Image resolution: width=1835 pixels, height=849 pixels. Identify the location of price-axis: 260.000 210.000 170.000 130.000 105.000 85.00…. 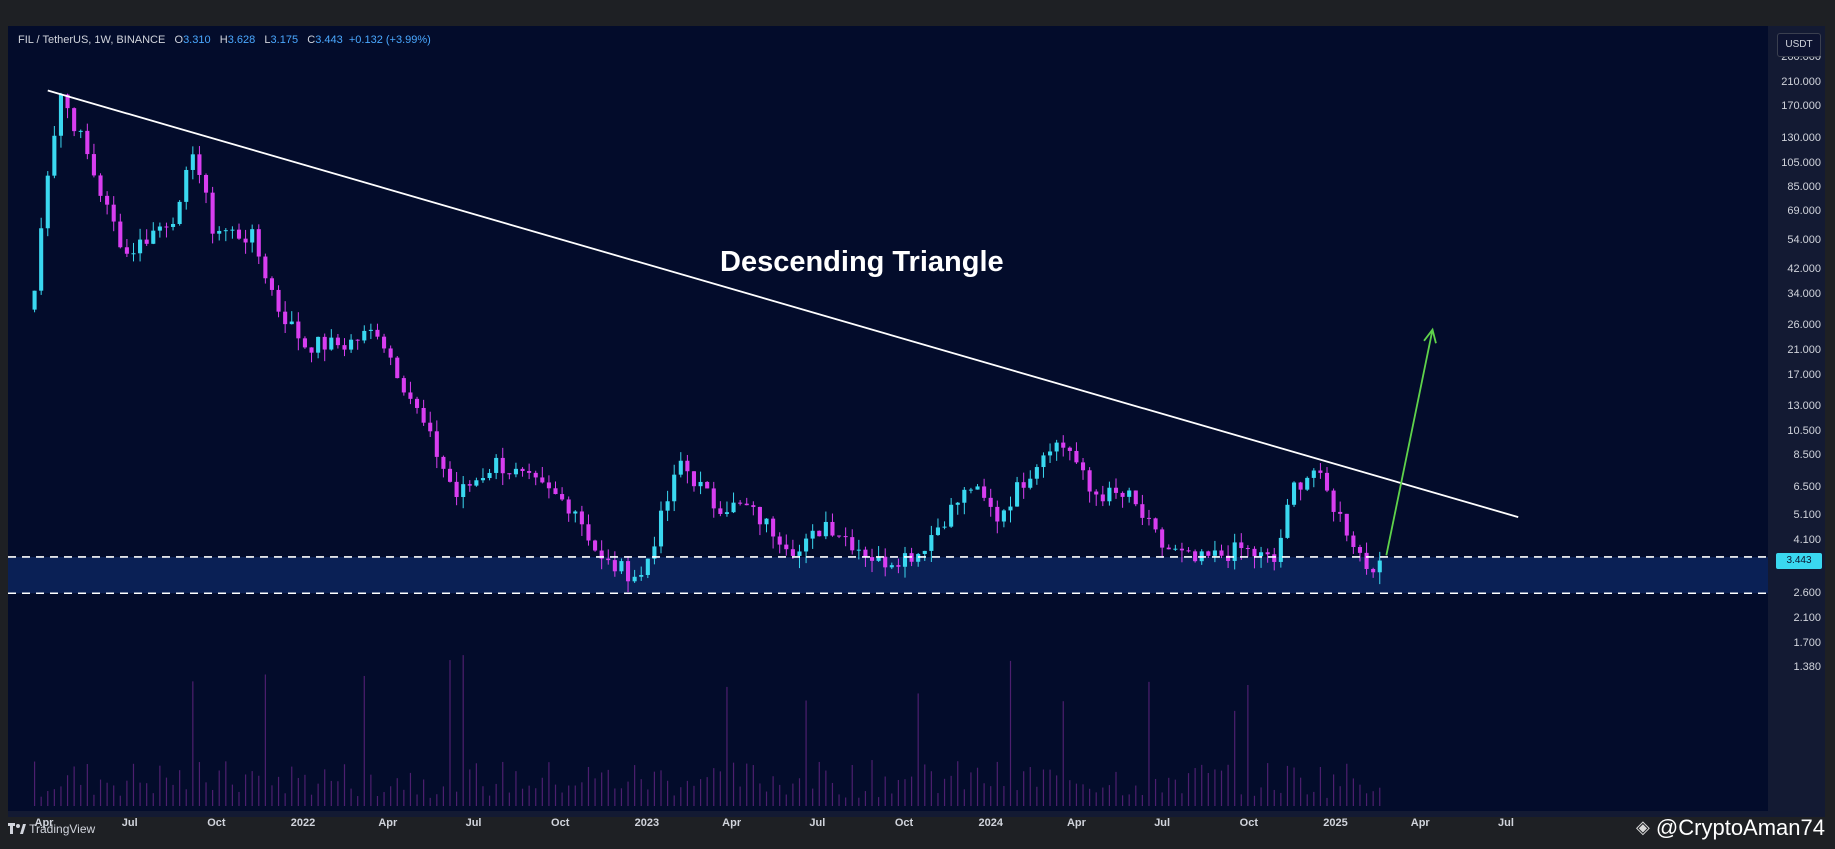
(1797, 418).